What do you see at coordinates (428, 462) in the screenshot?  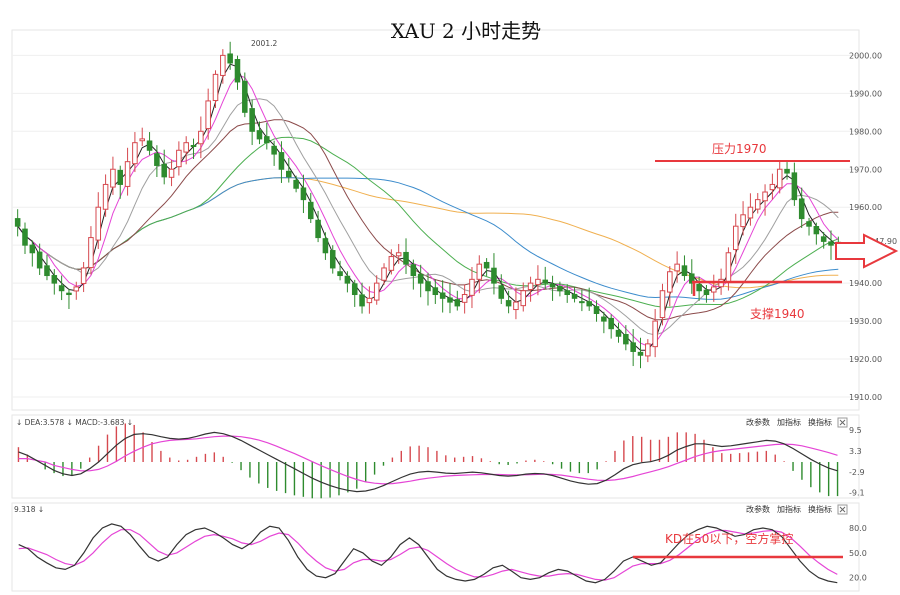 I see `dif-line` at bounding box center [428, 462].